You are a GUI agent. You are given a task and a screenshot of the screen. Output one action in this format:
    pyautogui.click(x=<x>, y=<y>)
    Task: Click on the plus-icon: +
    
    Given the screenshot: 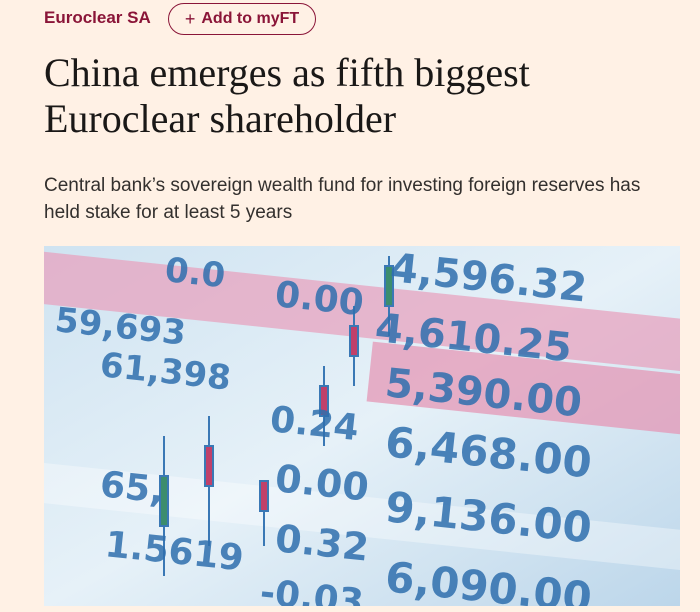 What is the action you would take?
    pyautogui.click(x=190, y=18)
    